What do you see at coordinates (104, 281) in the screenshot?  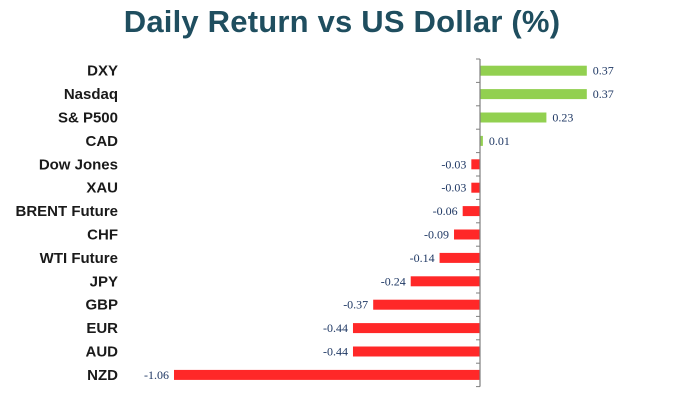 I see `category-label: JPY` at bounding box center [104, 281].